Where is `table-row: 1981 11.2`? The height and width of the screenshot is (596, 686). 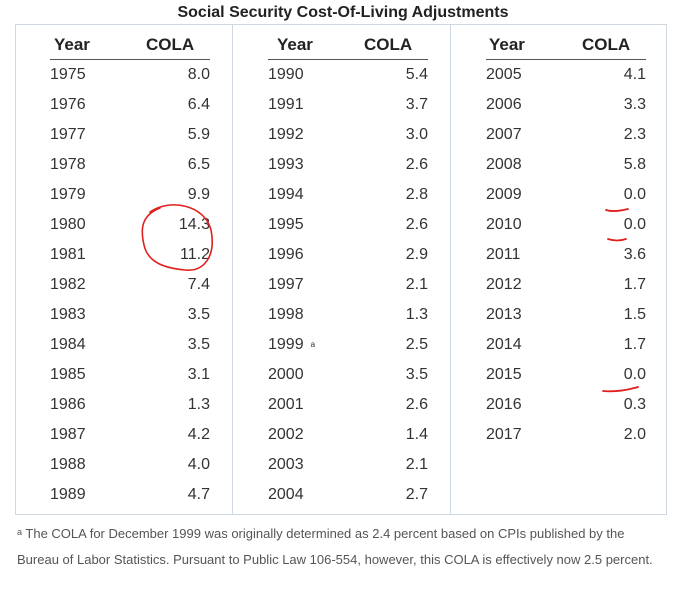 table-row: 1981 11.2 is located at coordinates (123, 255).